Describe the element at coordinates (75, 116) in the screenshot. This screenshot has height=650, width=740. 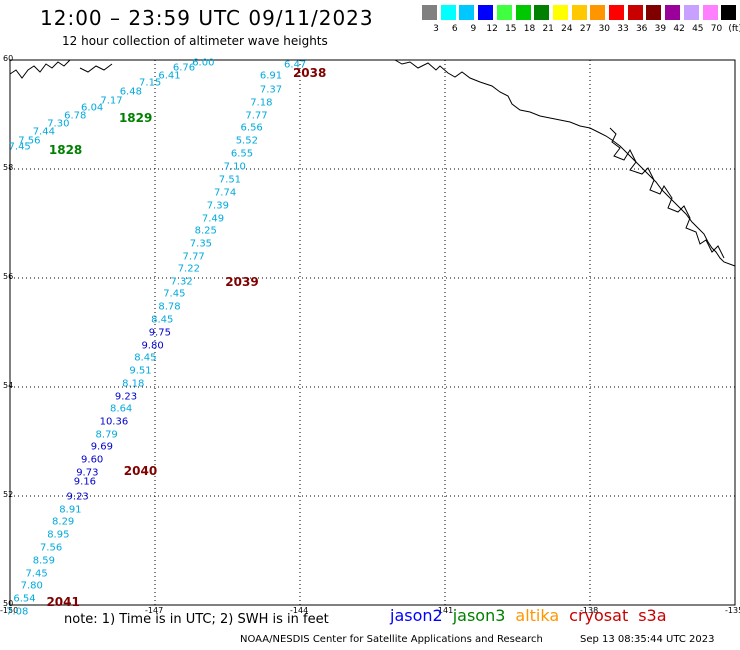
I see `wave-height-value: 6.78` at that location.